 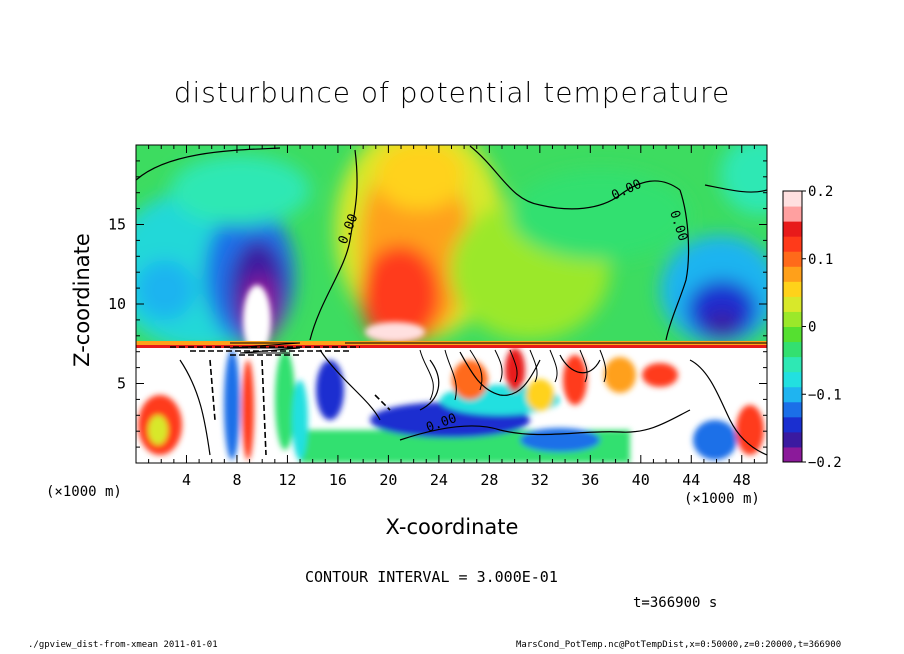 I want to click on x-tick-label: 12, so click(x=287, y=480).